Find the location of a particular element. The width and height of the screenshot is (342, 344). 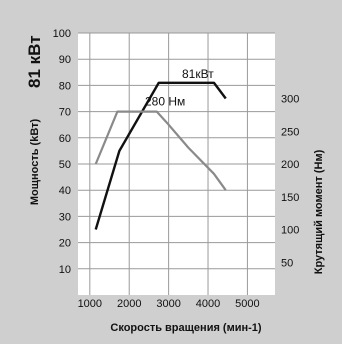

y-tick-label-left: 40 is located at coordinates (65, 191).